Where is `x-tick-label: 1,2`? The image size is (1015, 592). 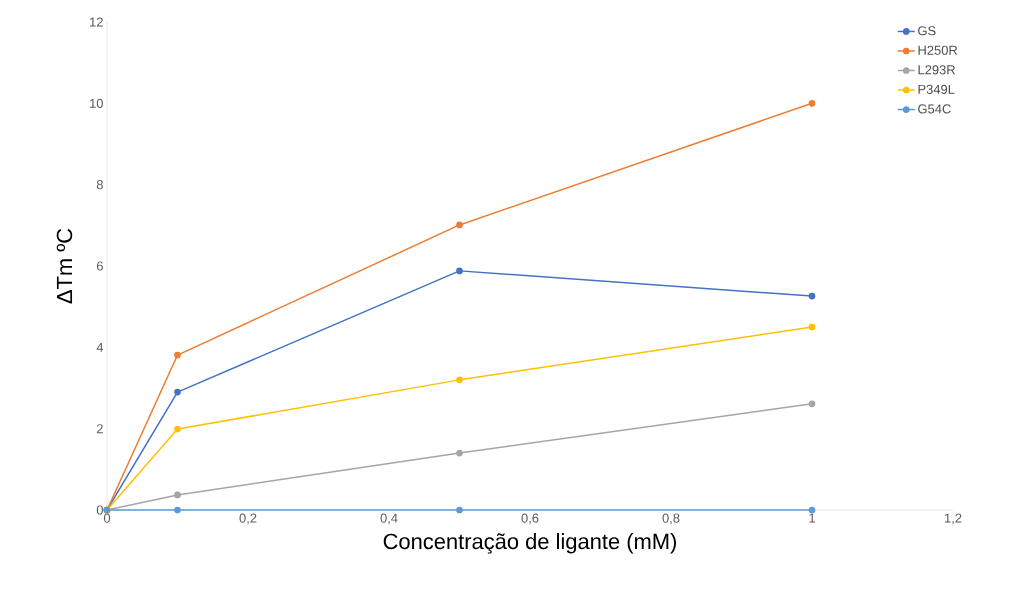
x-tick-label: 1,2 is located at coordinates (953, 519).